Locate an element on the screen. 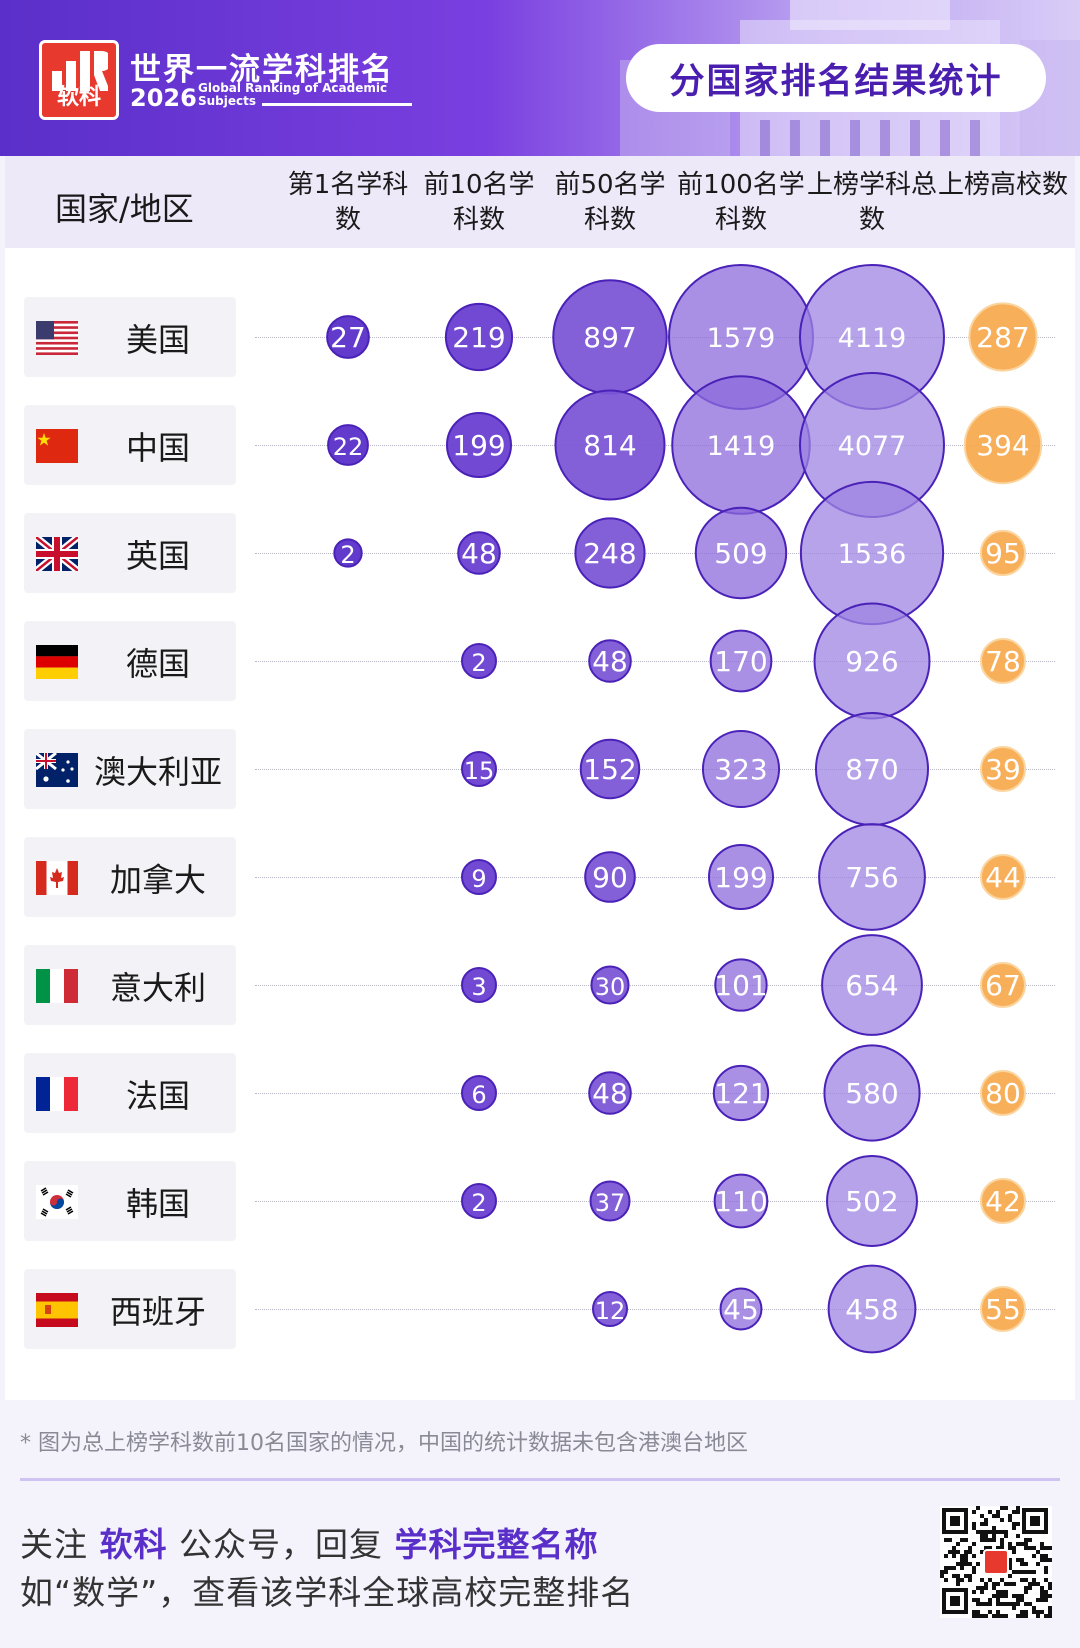 This screenshot has height=1648, width=1080. brand-subtitle: Global Ranking of Academic Subjects is located at coordinates (293, 94).